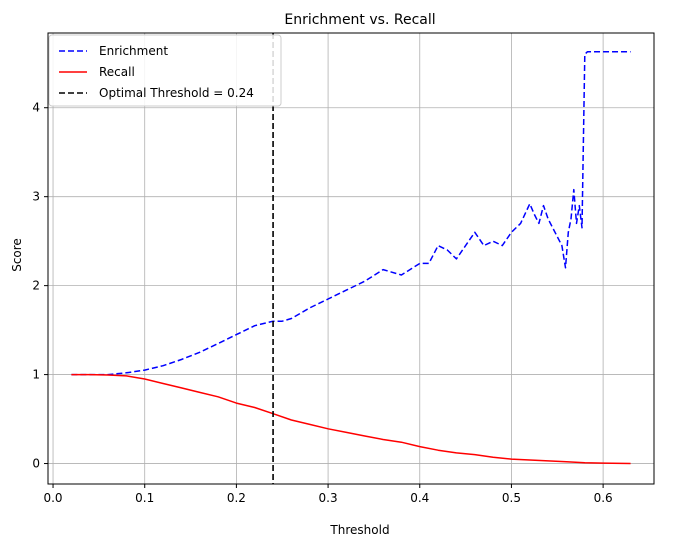 This screenshot has width=678, height=547. What do you see at coordinates (117, 72) in the screenshot?
I see `legend-label-recall: Recall` at bounding box center [117, 72].